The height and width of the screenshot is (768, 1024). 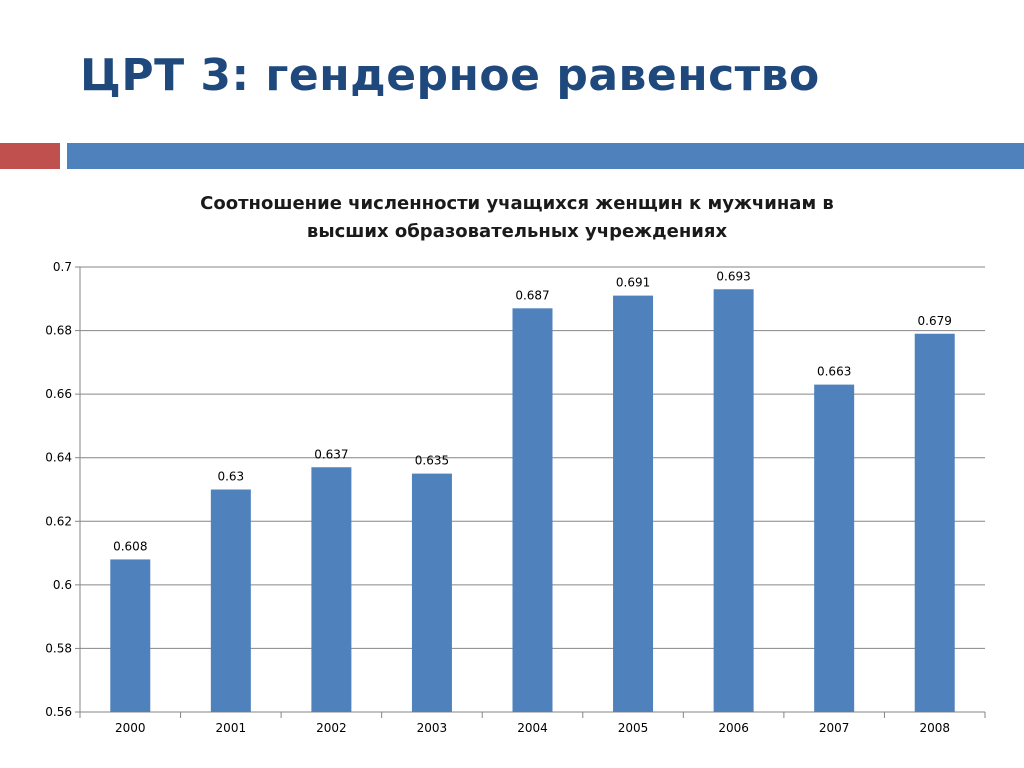 I want to click on x-tick-label-2008: 2008, so click(x=934, y=728).